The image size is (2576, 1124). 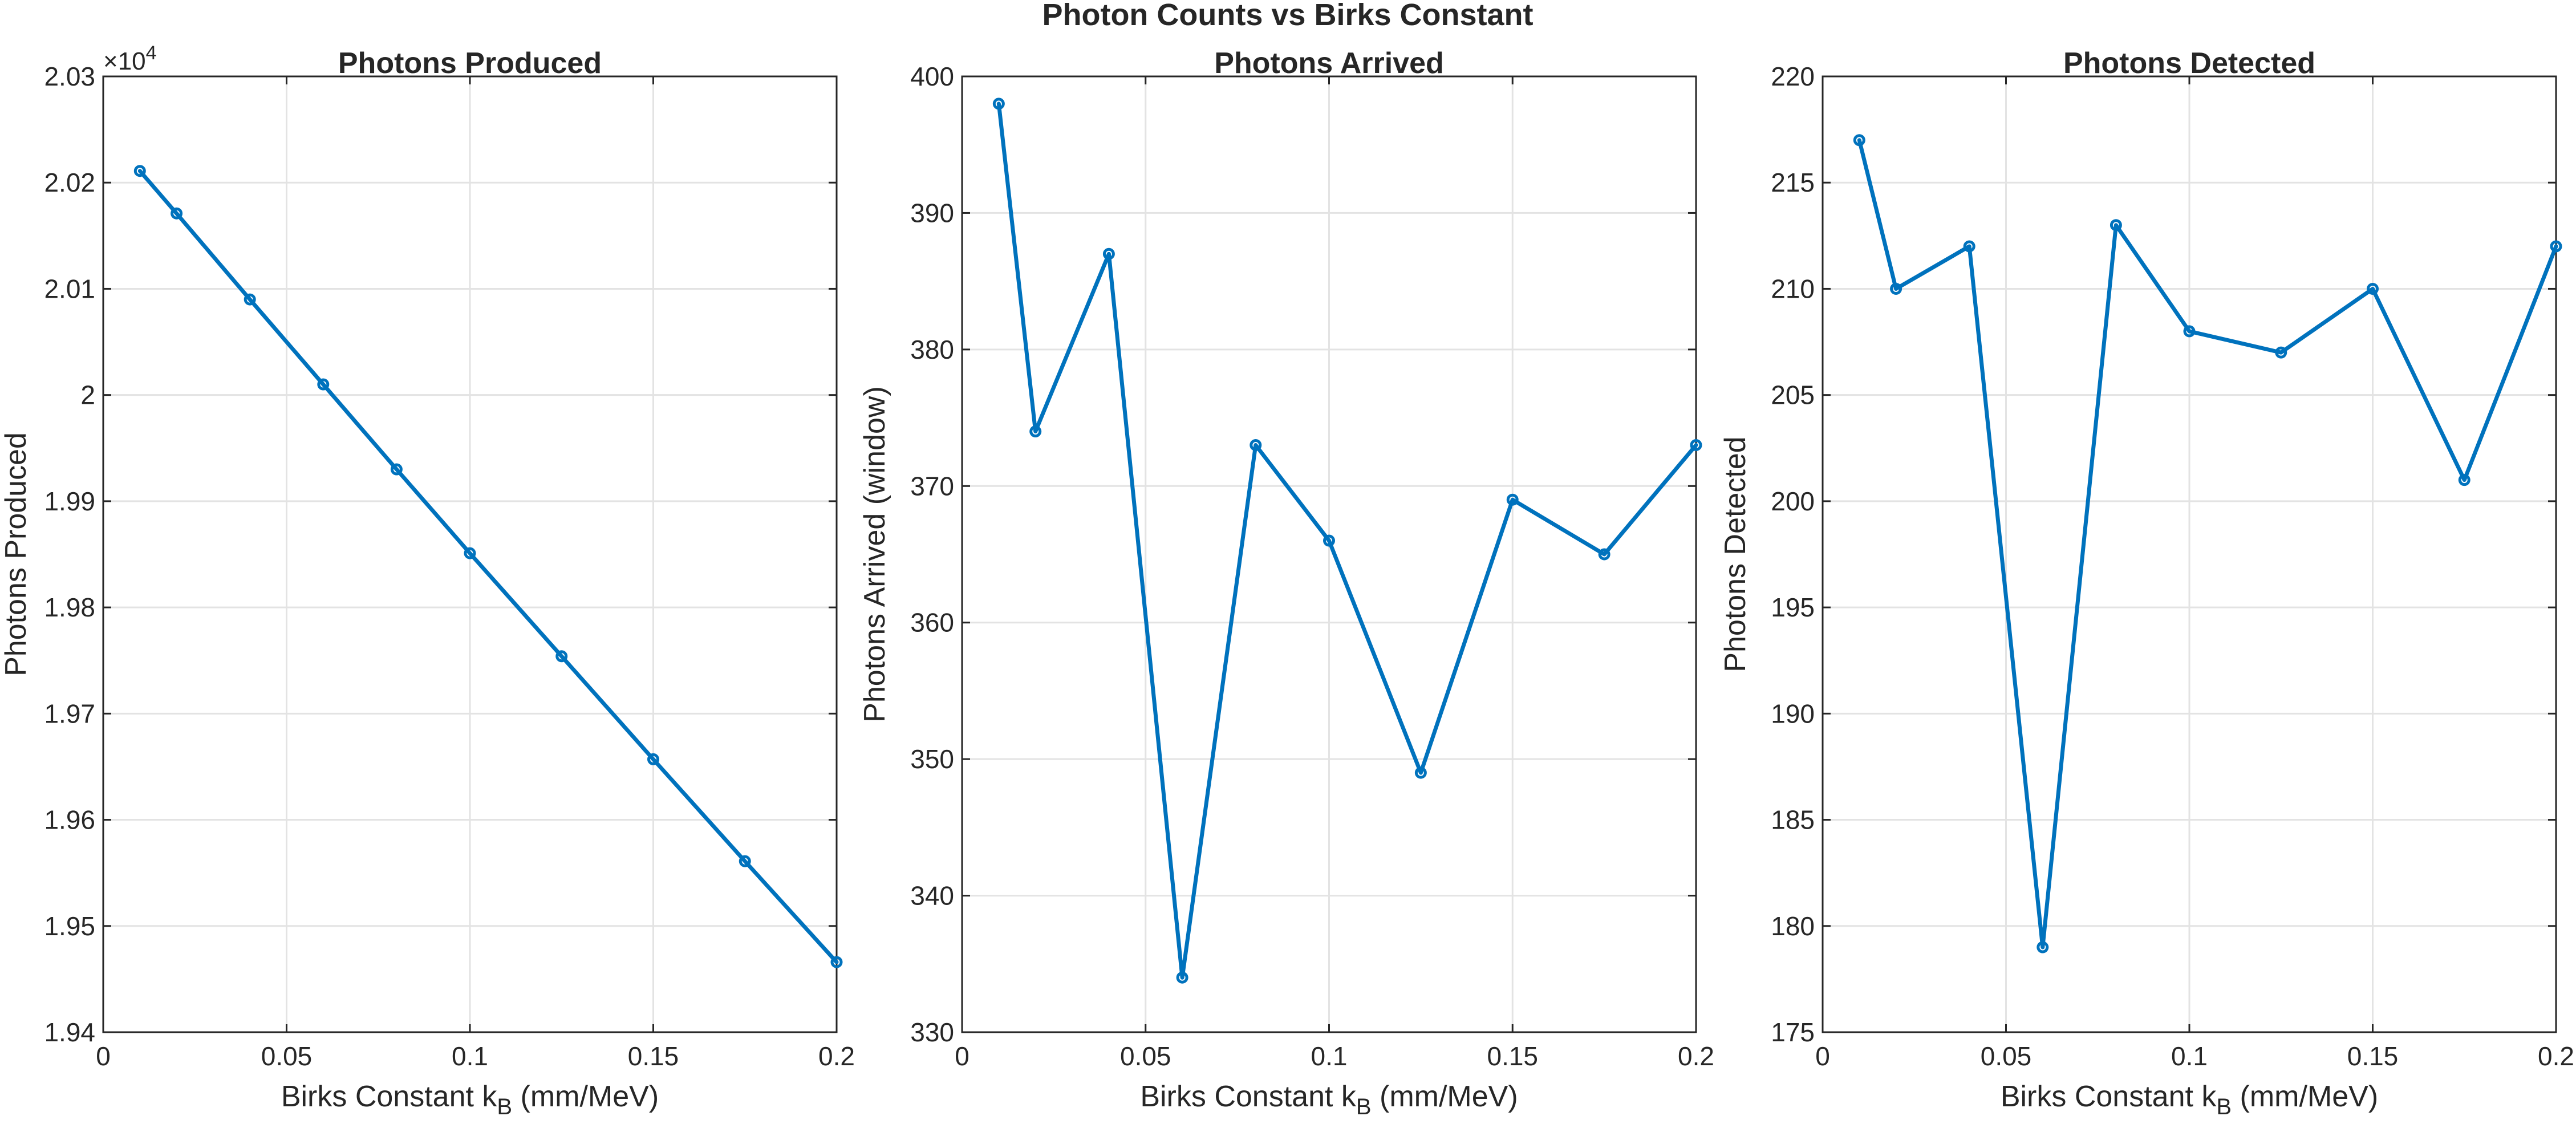 What do you see at coordinates (932, 486) in the screenshot?
I see `y-tick-label: 370` at bounding box center [932, 486].